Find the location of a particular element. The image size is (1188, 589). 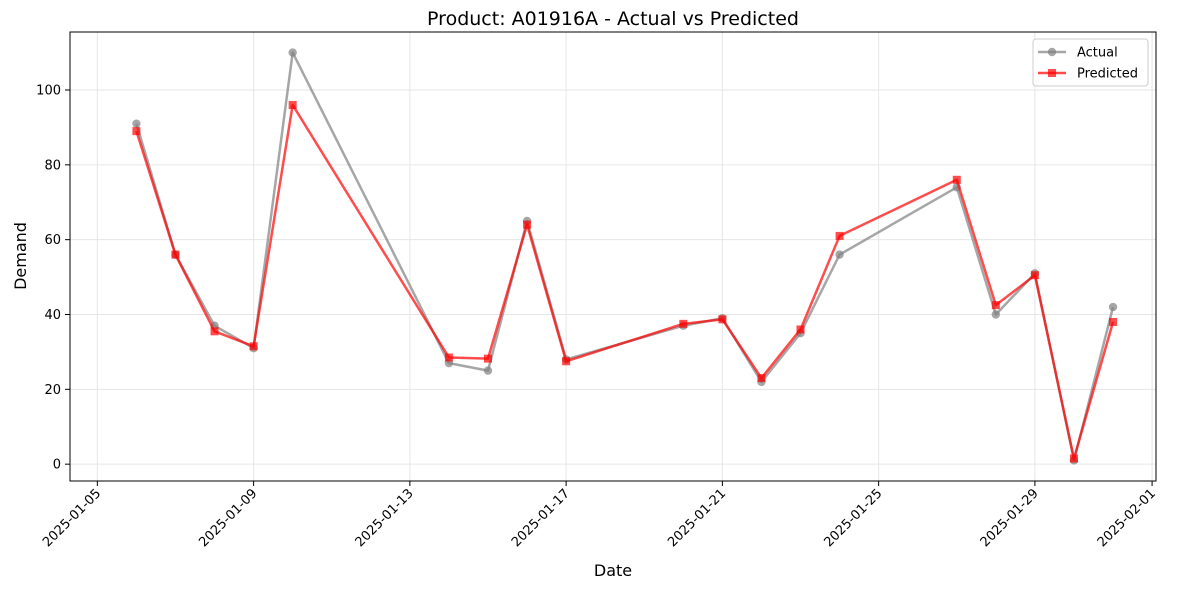

y-tick-label: 60 is located at coordinates (52, 240).